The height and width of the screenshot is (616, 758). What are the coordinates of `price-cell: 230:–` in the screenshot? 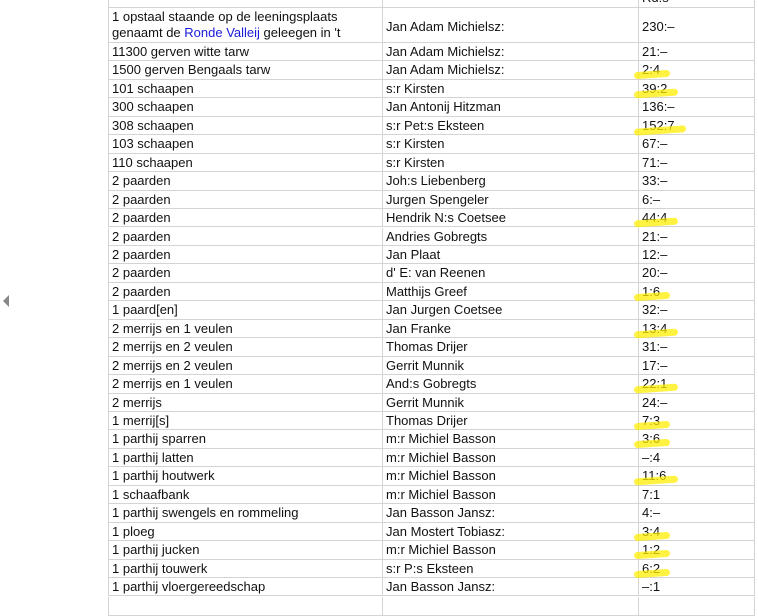 It's located at (697, 25).